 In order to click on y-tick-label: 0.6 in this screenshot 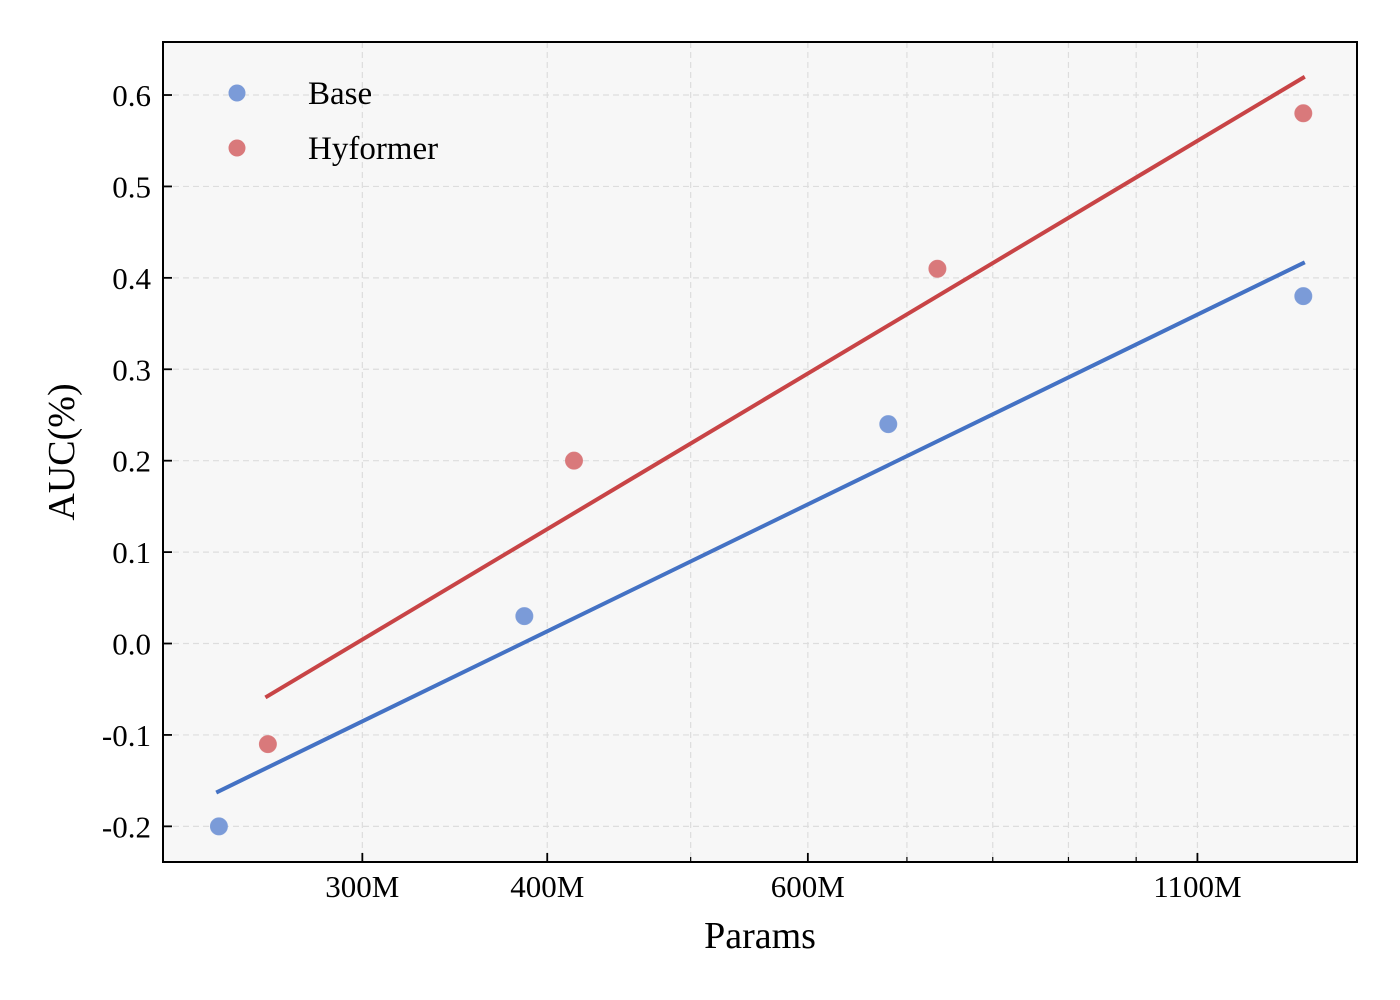, I will do `click(131, 95)`.